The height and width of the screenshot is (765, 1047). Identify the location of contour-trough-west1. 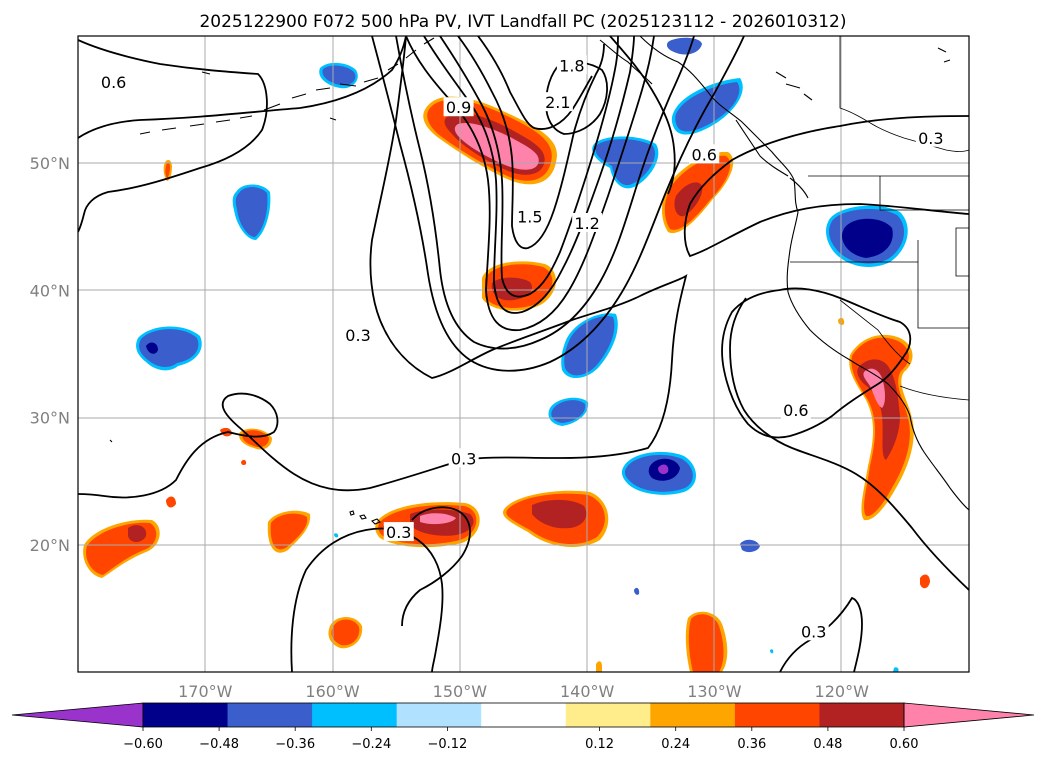
(545, 193).